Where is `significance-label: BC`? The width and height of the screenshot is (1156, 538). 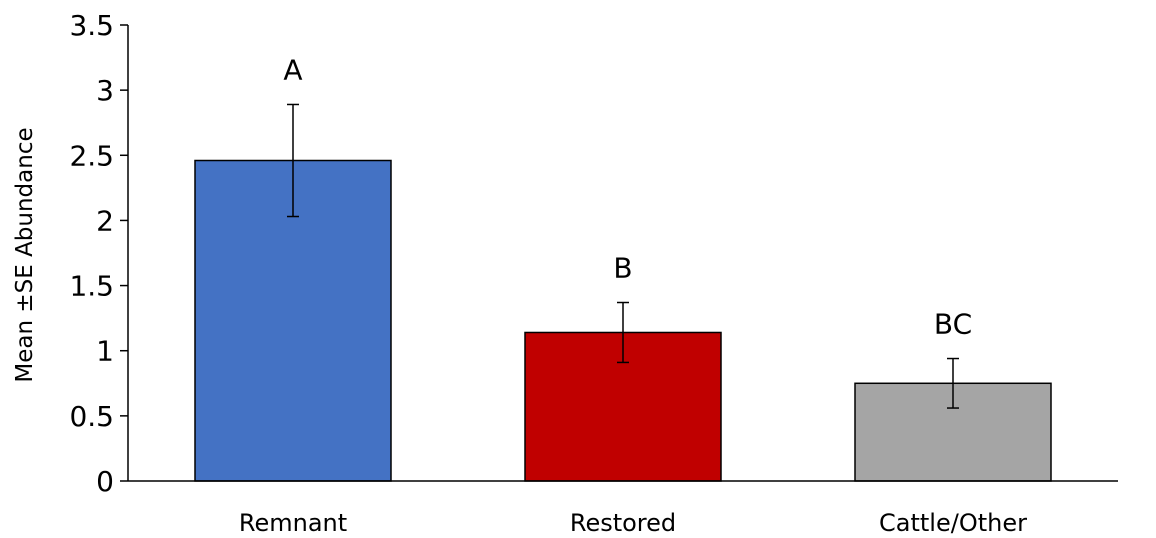 significance-label: BC is located at coordinates (953, 324).